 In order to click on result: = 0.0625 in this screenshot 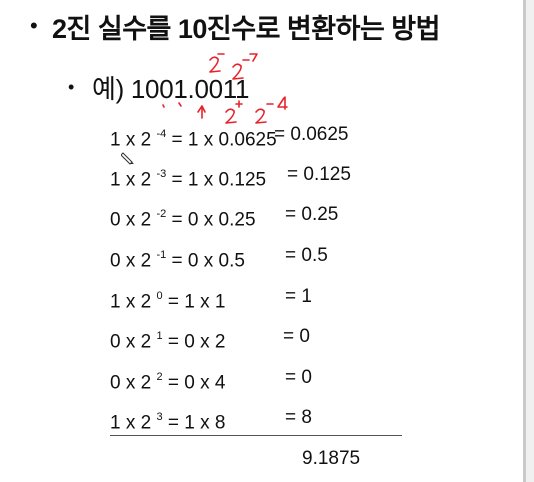, I will do `click(311, 134)`.